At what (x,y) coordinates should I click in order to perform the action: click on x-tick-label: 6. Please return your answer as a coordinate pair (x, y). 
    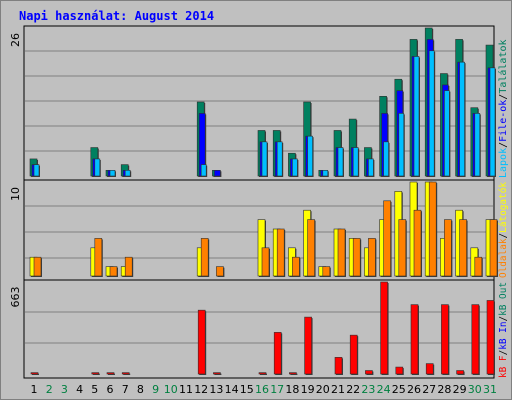
    Looking at the image, I should click on (110, 389).